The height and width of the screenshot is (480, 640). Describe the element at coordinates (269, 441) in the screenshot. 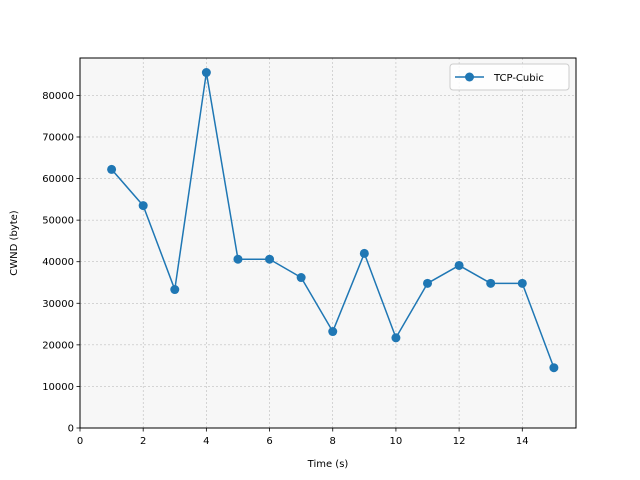

I see `x-tick-label: 6` at that location.